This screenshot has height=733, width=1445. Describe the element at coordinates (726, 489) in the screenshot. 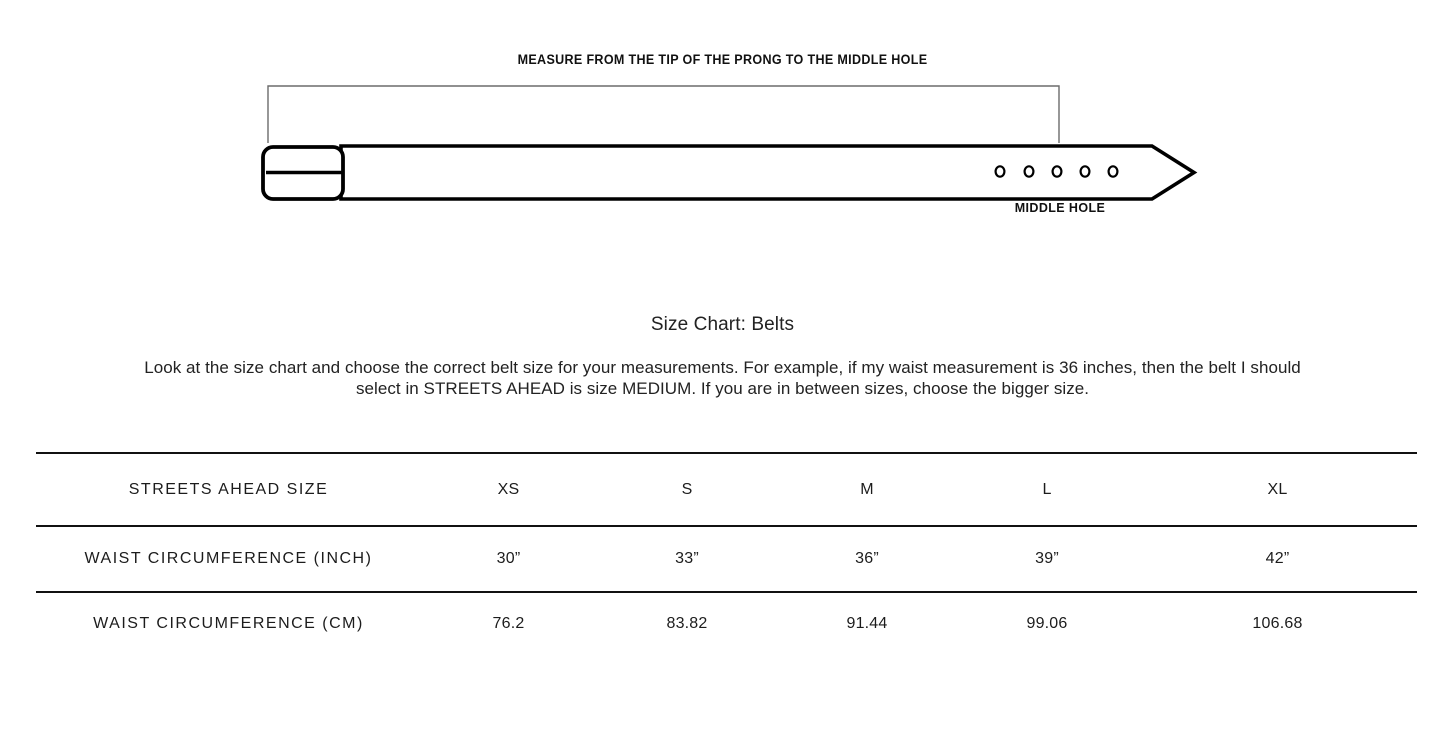

I see `table-row-header: STREETS AHEAD SIZE XS S M L XL` at that location.